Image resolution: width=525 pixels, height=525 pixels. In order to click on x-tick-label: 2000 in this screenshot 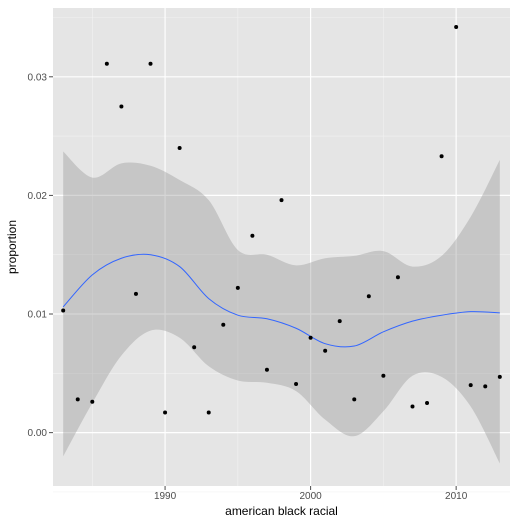, I will do `click(310, 496)`.